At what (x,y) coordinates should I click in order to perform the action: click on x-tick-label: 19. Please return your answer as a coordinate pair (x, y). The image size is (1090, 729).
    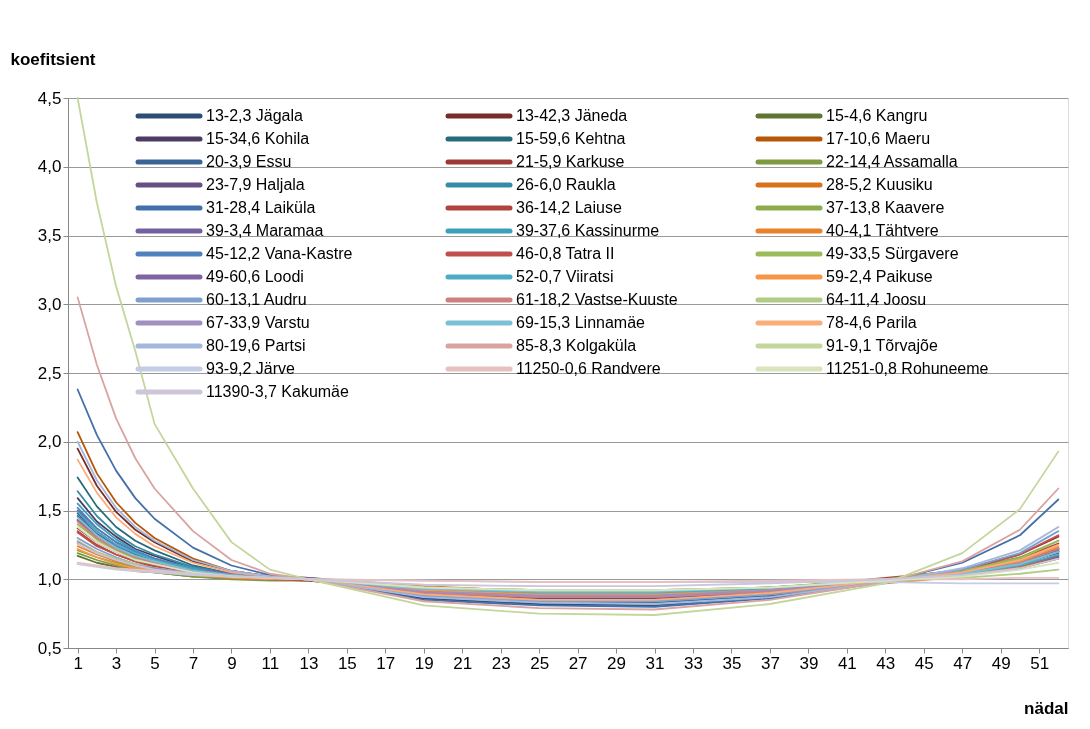
    Looking at the image, I should click on (424, 663).